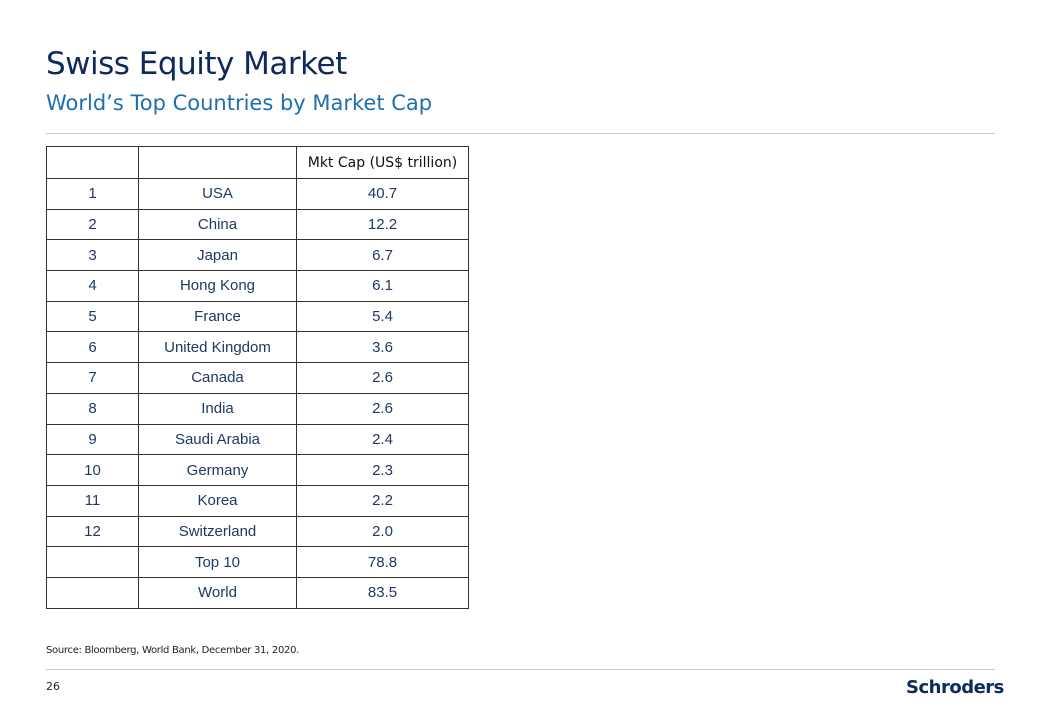 This screenshot has width=1040, height=720. I want to click on country-cell: World, so click(217, 592).